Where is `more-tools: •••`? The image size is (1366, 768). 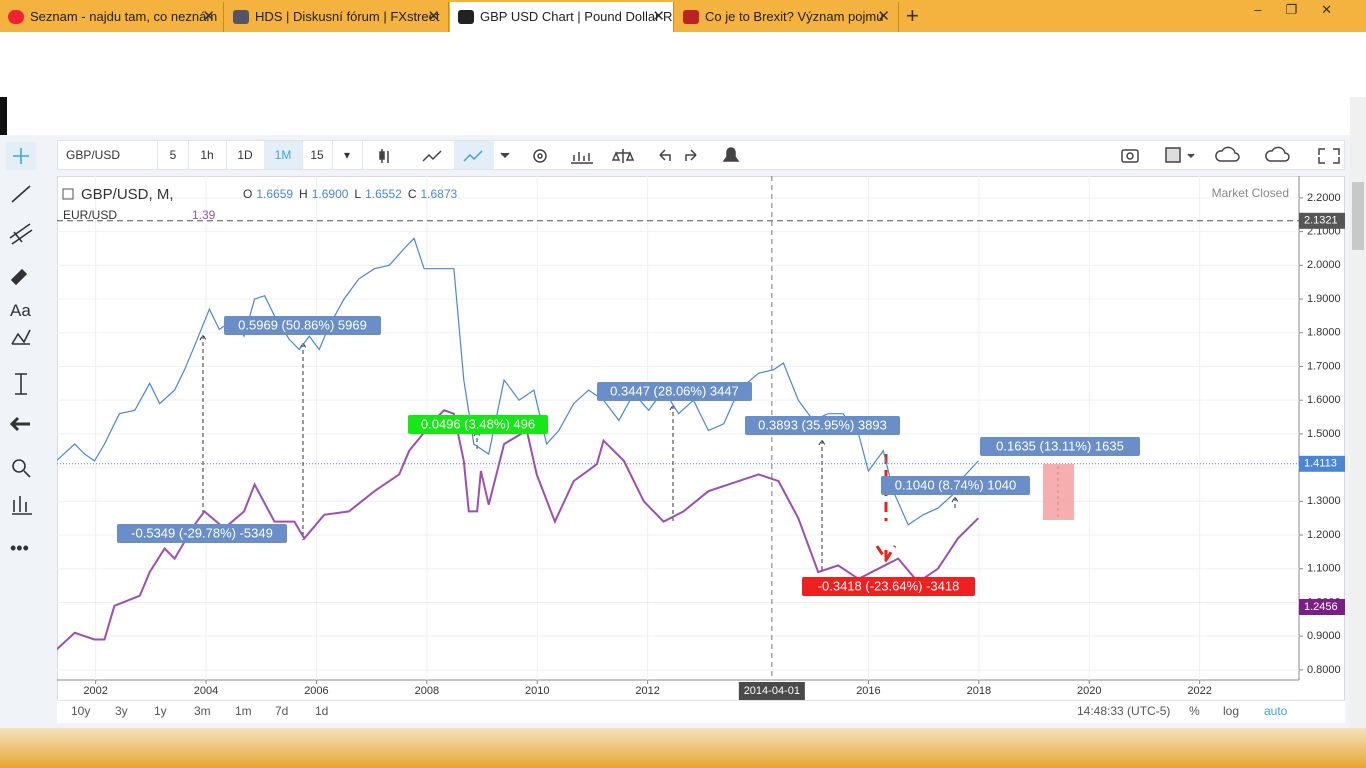
more-tools: ••• is located at coordinates (19, 548).